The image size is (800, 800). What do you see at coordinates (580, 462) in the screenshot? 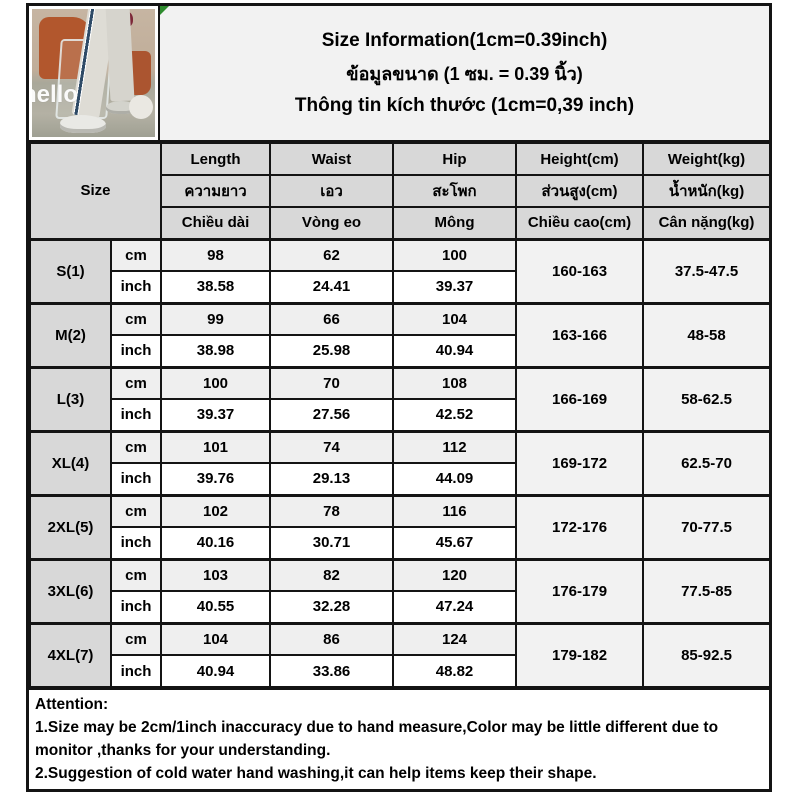
I see `height-range-cell: 169-172` at bounding box center [580, 462].